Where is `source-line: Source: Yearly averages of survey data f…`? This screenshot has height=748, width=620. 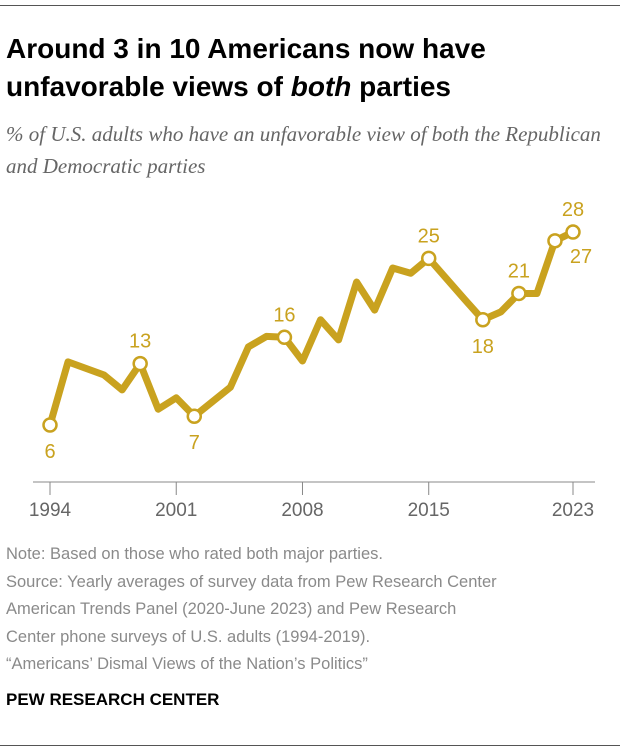 source-line: Source: Yearly averages of survey data f… is located at coordinates (251, 581).